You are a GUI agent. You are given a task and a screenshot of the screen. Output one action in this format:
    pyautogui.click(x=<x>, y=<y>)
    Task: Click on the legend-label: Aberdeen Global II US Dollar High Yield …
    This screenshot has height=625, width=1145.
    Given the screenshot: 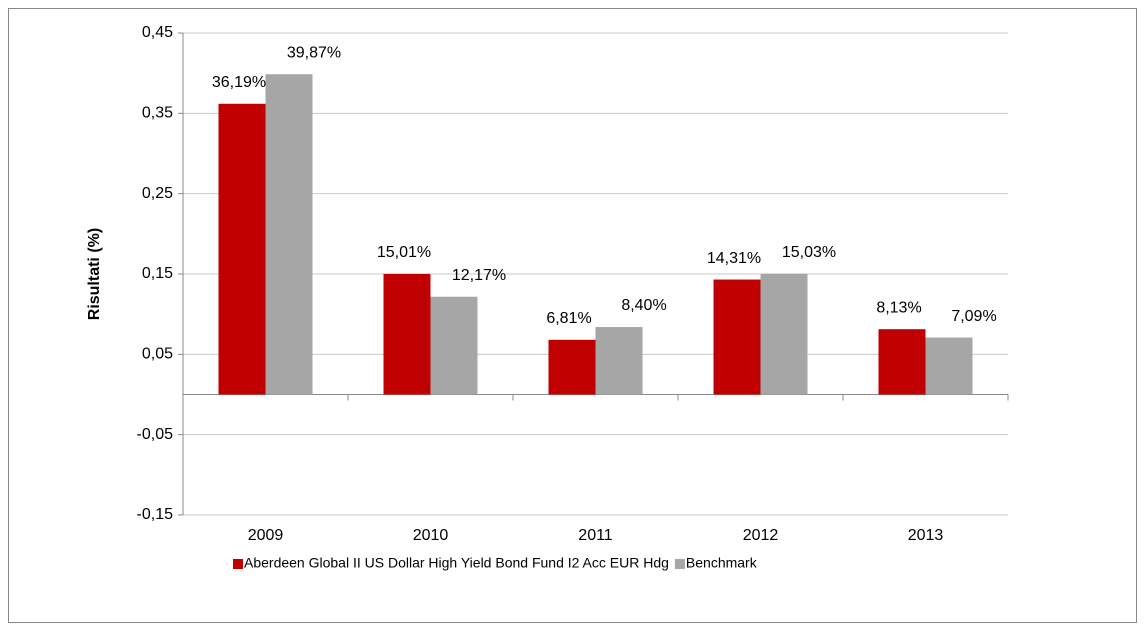 What is the action you would take?
    pyautogui.click(x=456, y=563)
    